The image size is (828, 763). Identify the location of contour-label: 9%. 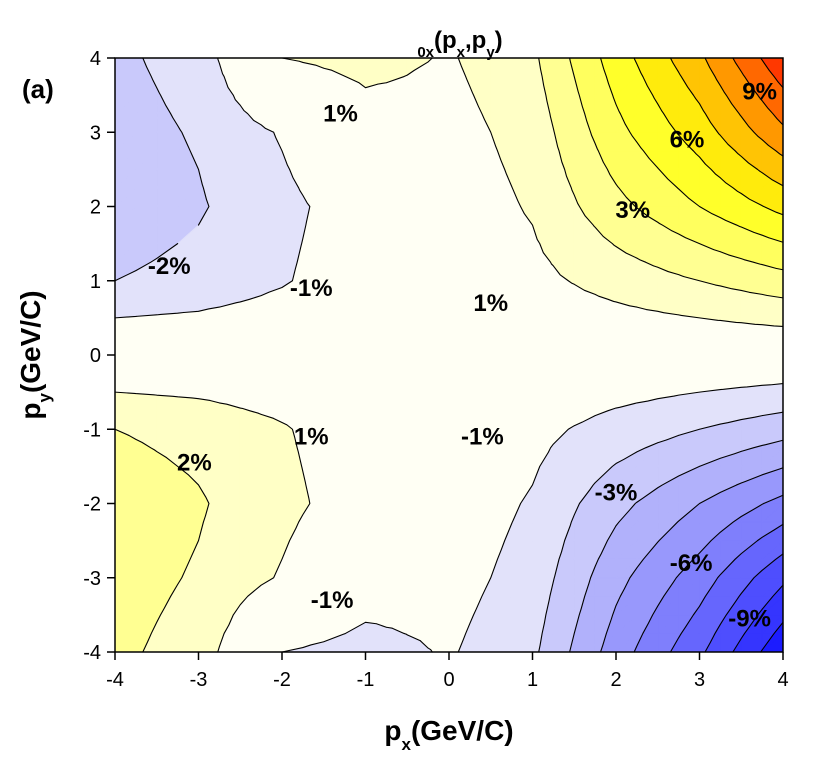
(759, 91).